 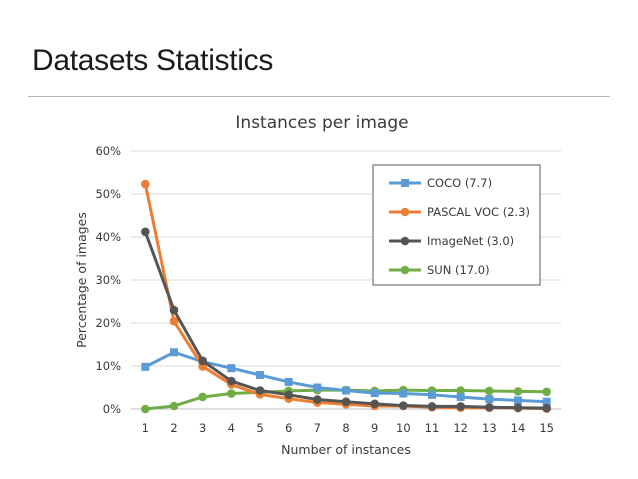 I want to click on y-tick-label: 60%, so click(x=108, y=151).